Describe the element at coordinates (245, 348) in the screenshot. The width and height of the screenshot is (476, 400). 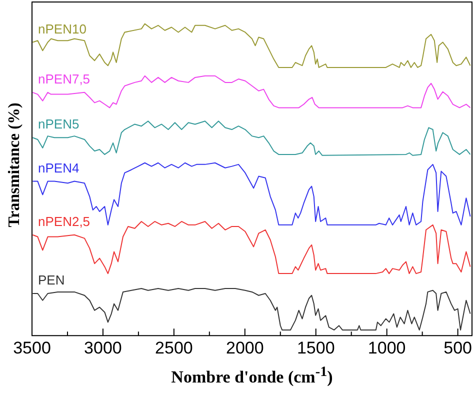
I see `x-tick-label: 2000` at that location.